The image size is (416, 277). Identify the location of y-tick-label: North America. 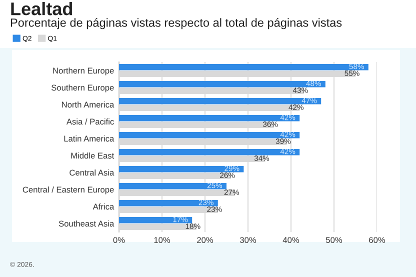
(88, 104).